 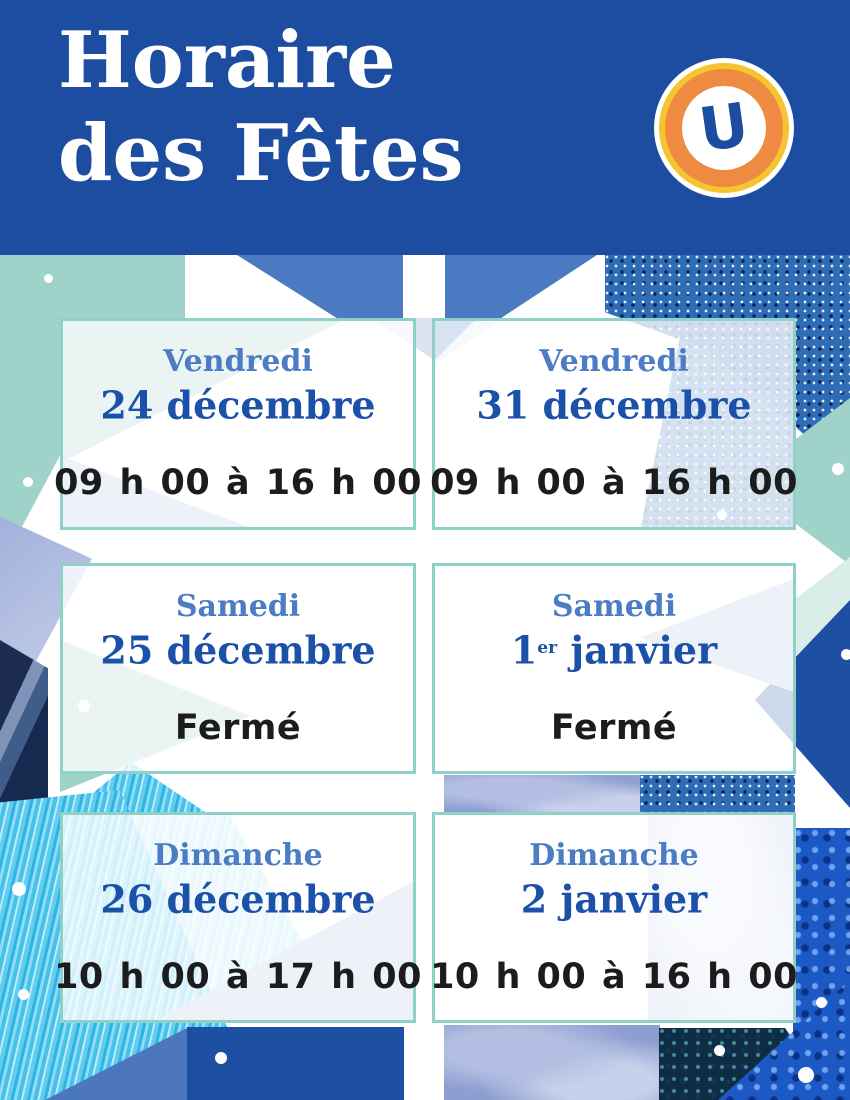 What do you see at coordinates (261, 153) in the screenshot?
I see `title-line-2: des Fêtes` at bounding box center [261, 153].